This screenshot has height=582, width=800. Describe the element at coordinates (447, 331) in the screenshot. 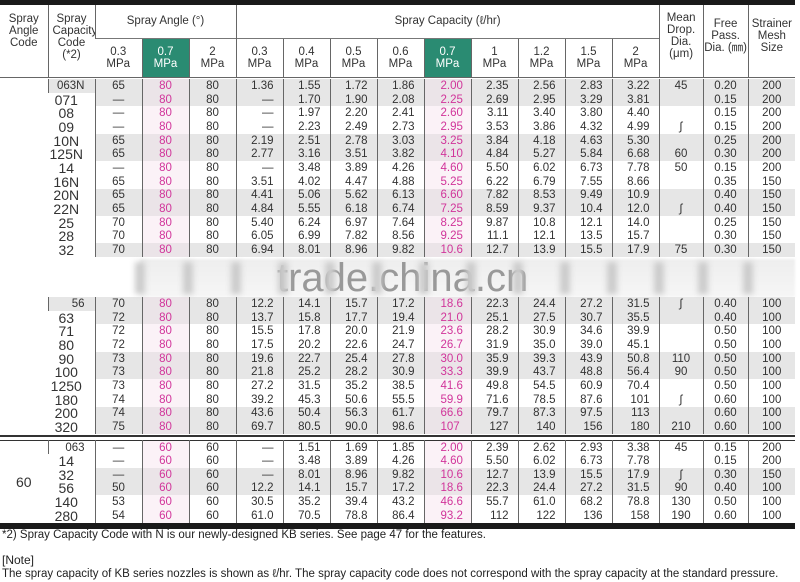

I see `capacity-standard: 23.6` at that location.